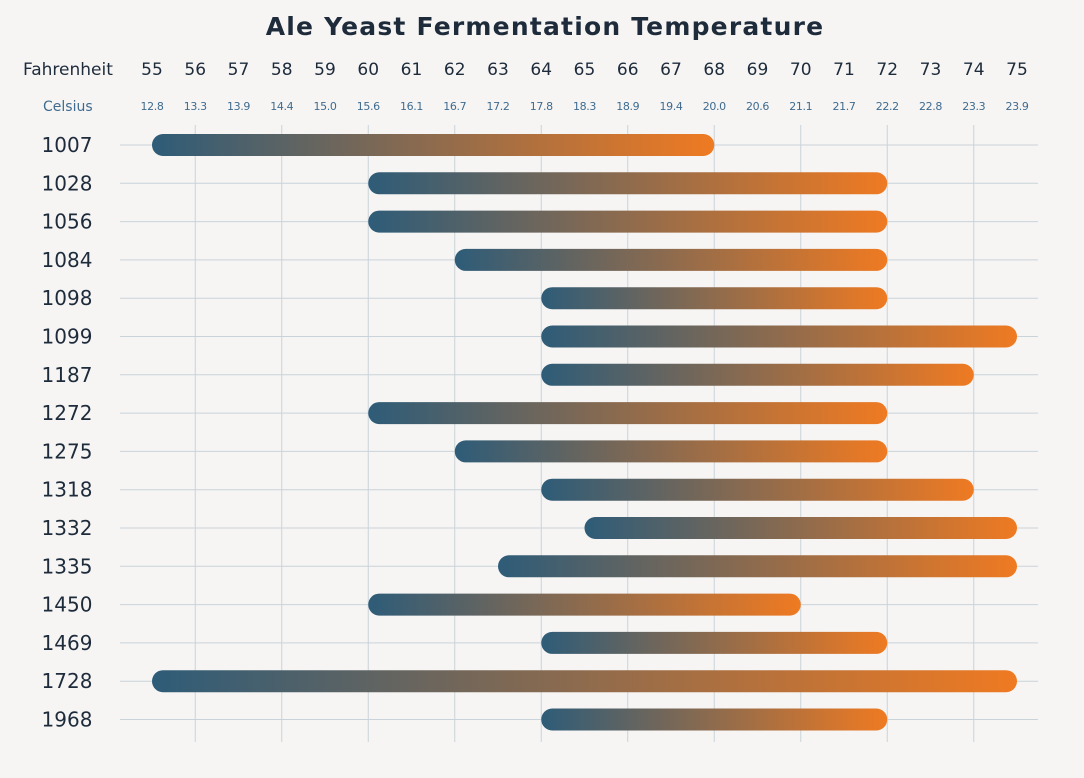  What do you see at coordinates (67, 260) in the screenshot?
I see `yeast-strain-label: 1084` at bounding box center [67, 260].